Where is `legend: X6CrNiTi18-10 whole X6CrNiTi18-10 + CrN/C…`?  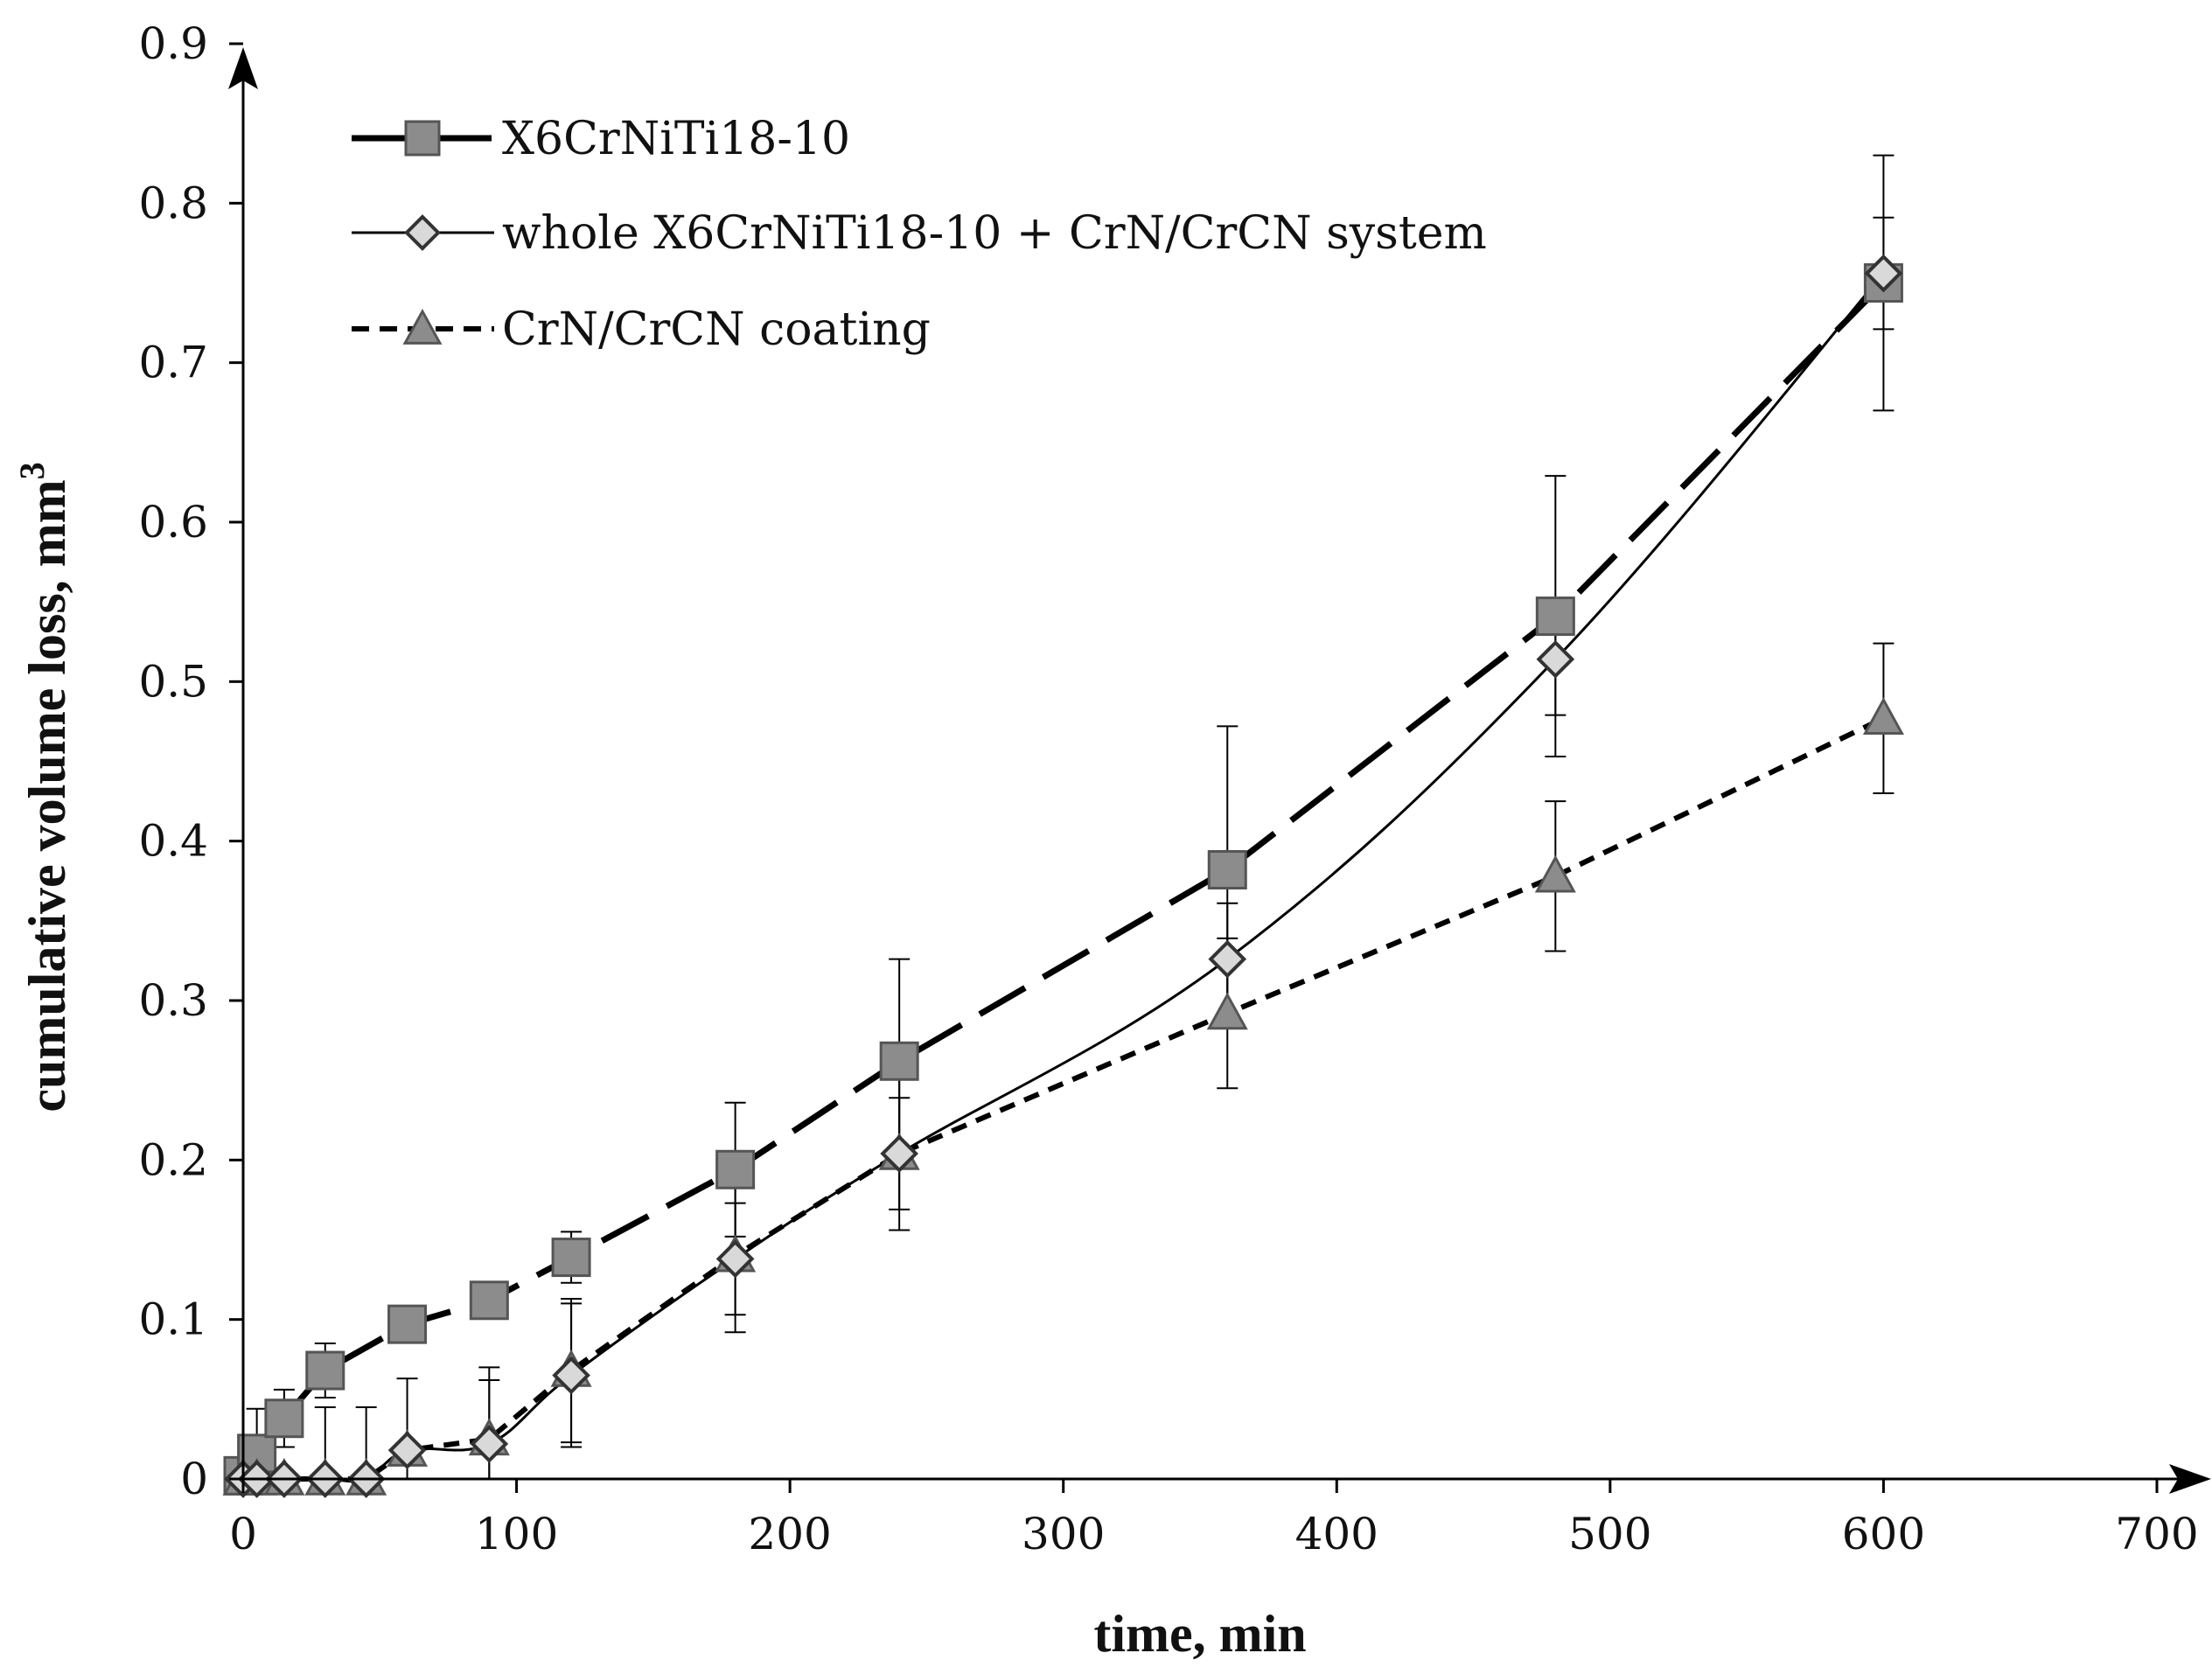
legend: X6CrNiTi18-10 whole X6CrNiTi18-10 + CrN/C… is located at coordinates (919, 234).